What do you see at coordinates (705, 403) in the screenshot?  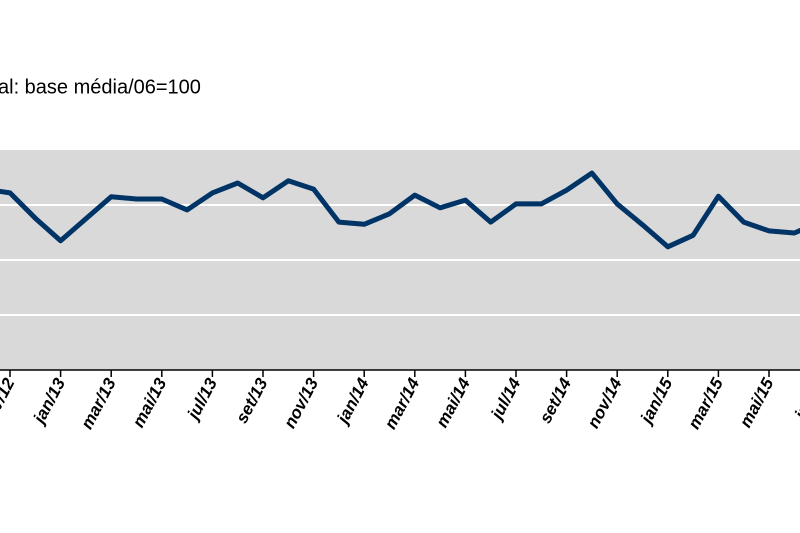 I see `x-tick-label: mar/15` at bounding box center [705, 403].